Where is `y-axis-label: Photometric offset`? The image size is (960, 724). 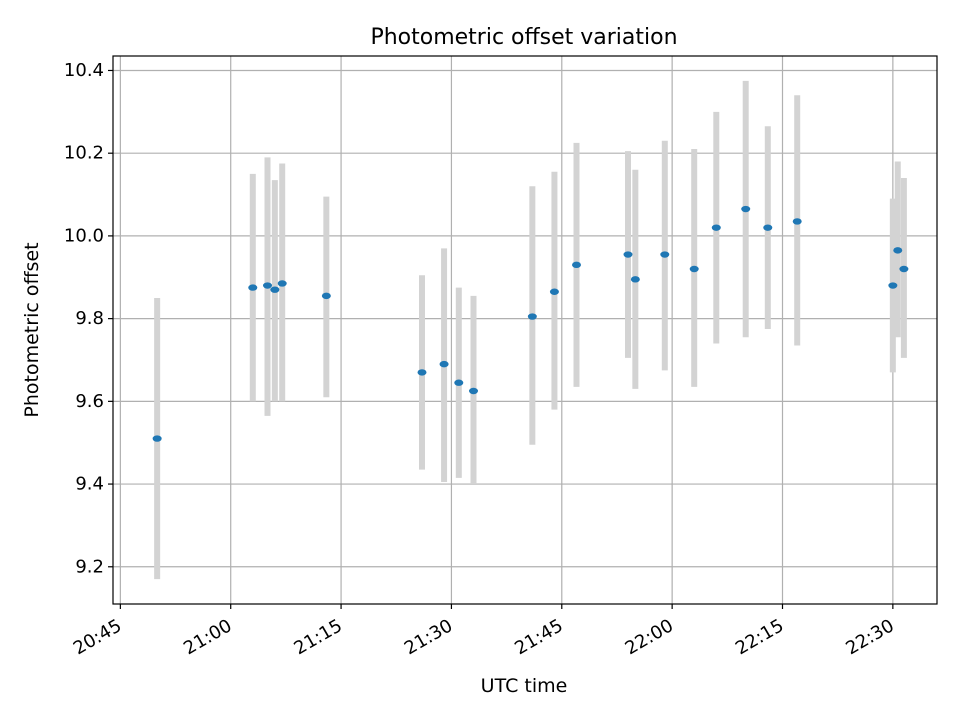
y-axis-label: Photometric offset is located at coordinates (32, 329).